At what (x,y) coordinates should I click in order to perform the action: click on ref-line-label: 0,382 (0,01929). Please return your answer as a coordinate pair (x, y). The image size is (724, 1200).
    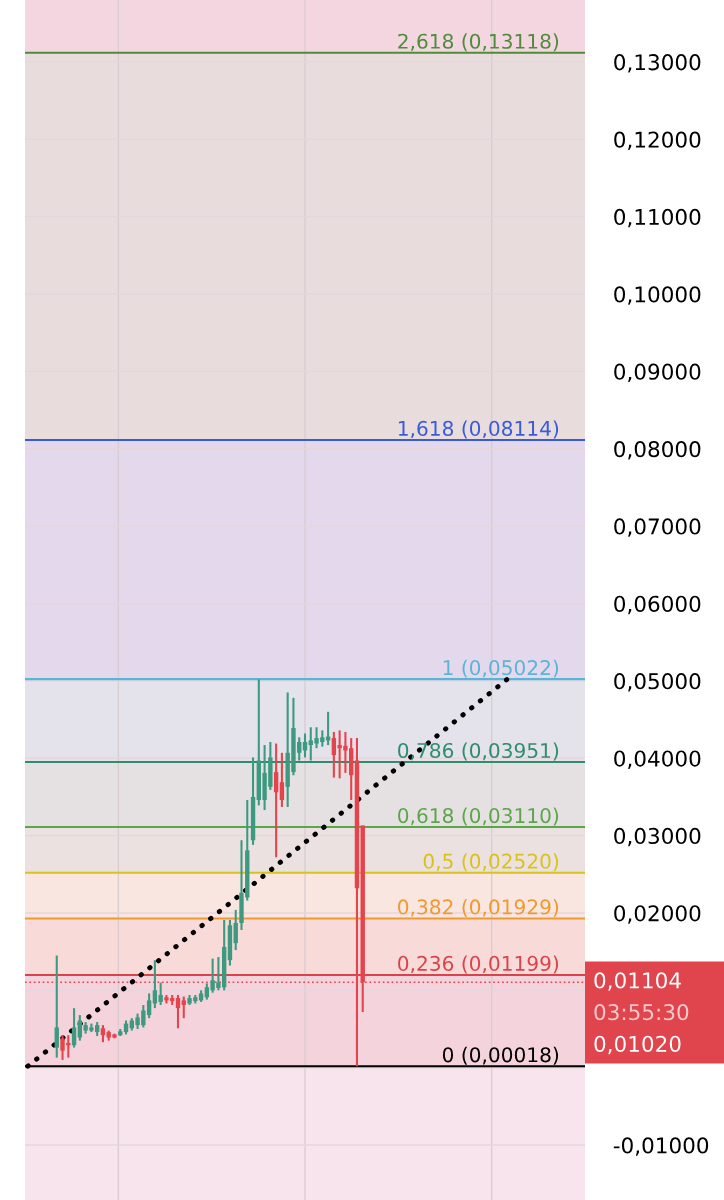
    Looking at the image, I should click on (478, 907).